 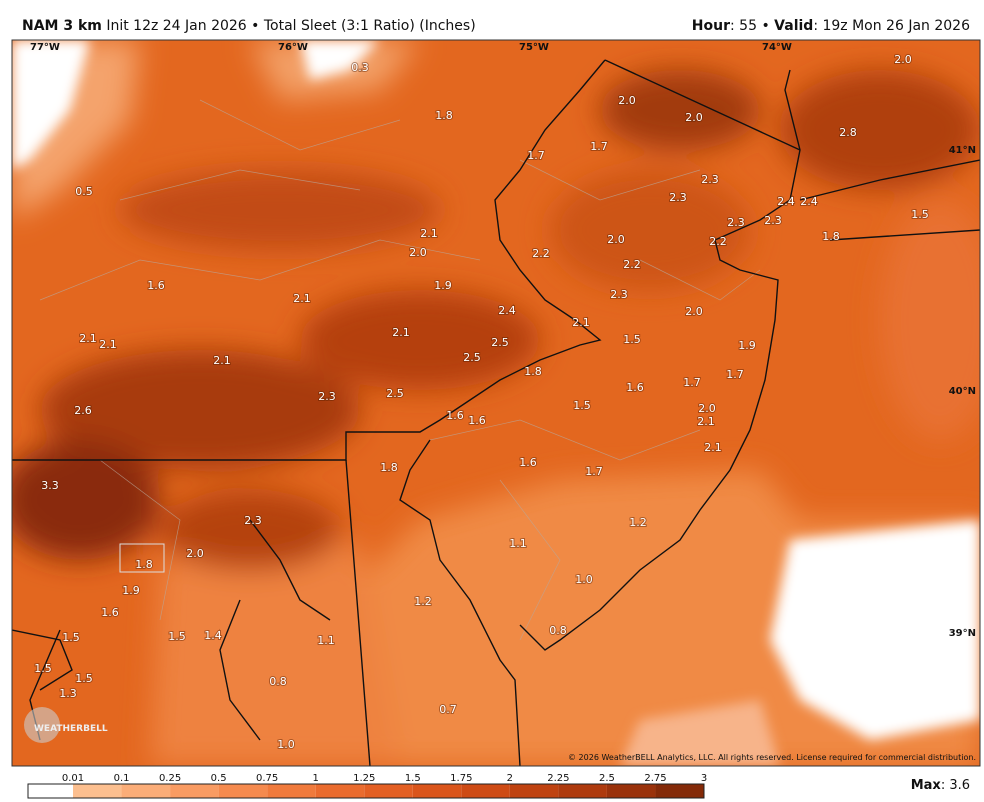 I want to click on max-value: : 3.6, so click(x=955, y=785).